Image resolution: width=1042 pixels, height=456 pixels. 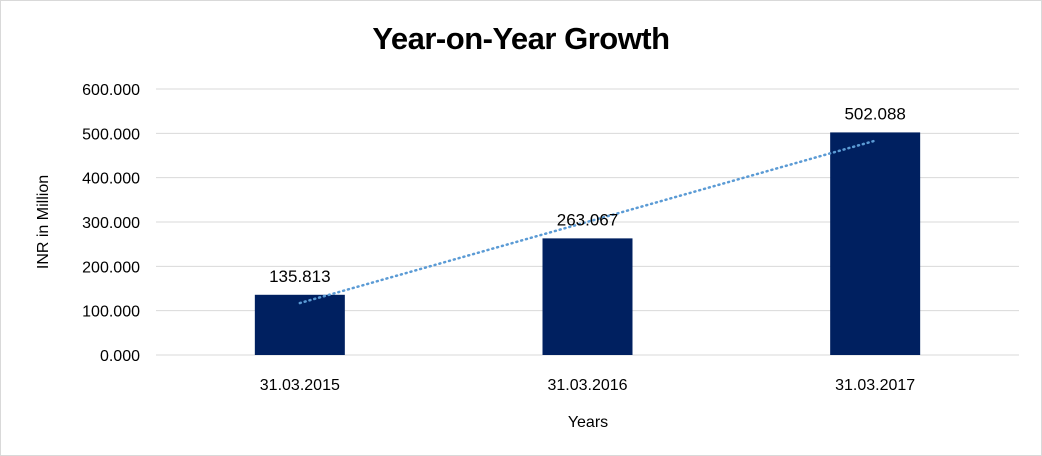 What do you see at coordinates (111, 267) in the screenshot?
I see `y-tick-label: 200.000` at bounding box center [111, 267].